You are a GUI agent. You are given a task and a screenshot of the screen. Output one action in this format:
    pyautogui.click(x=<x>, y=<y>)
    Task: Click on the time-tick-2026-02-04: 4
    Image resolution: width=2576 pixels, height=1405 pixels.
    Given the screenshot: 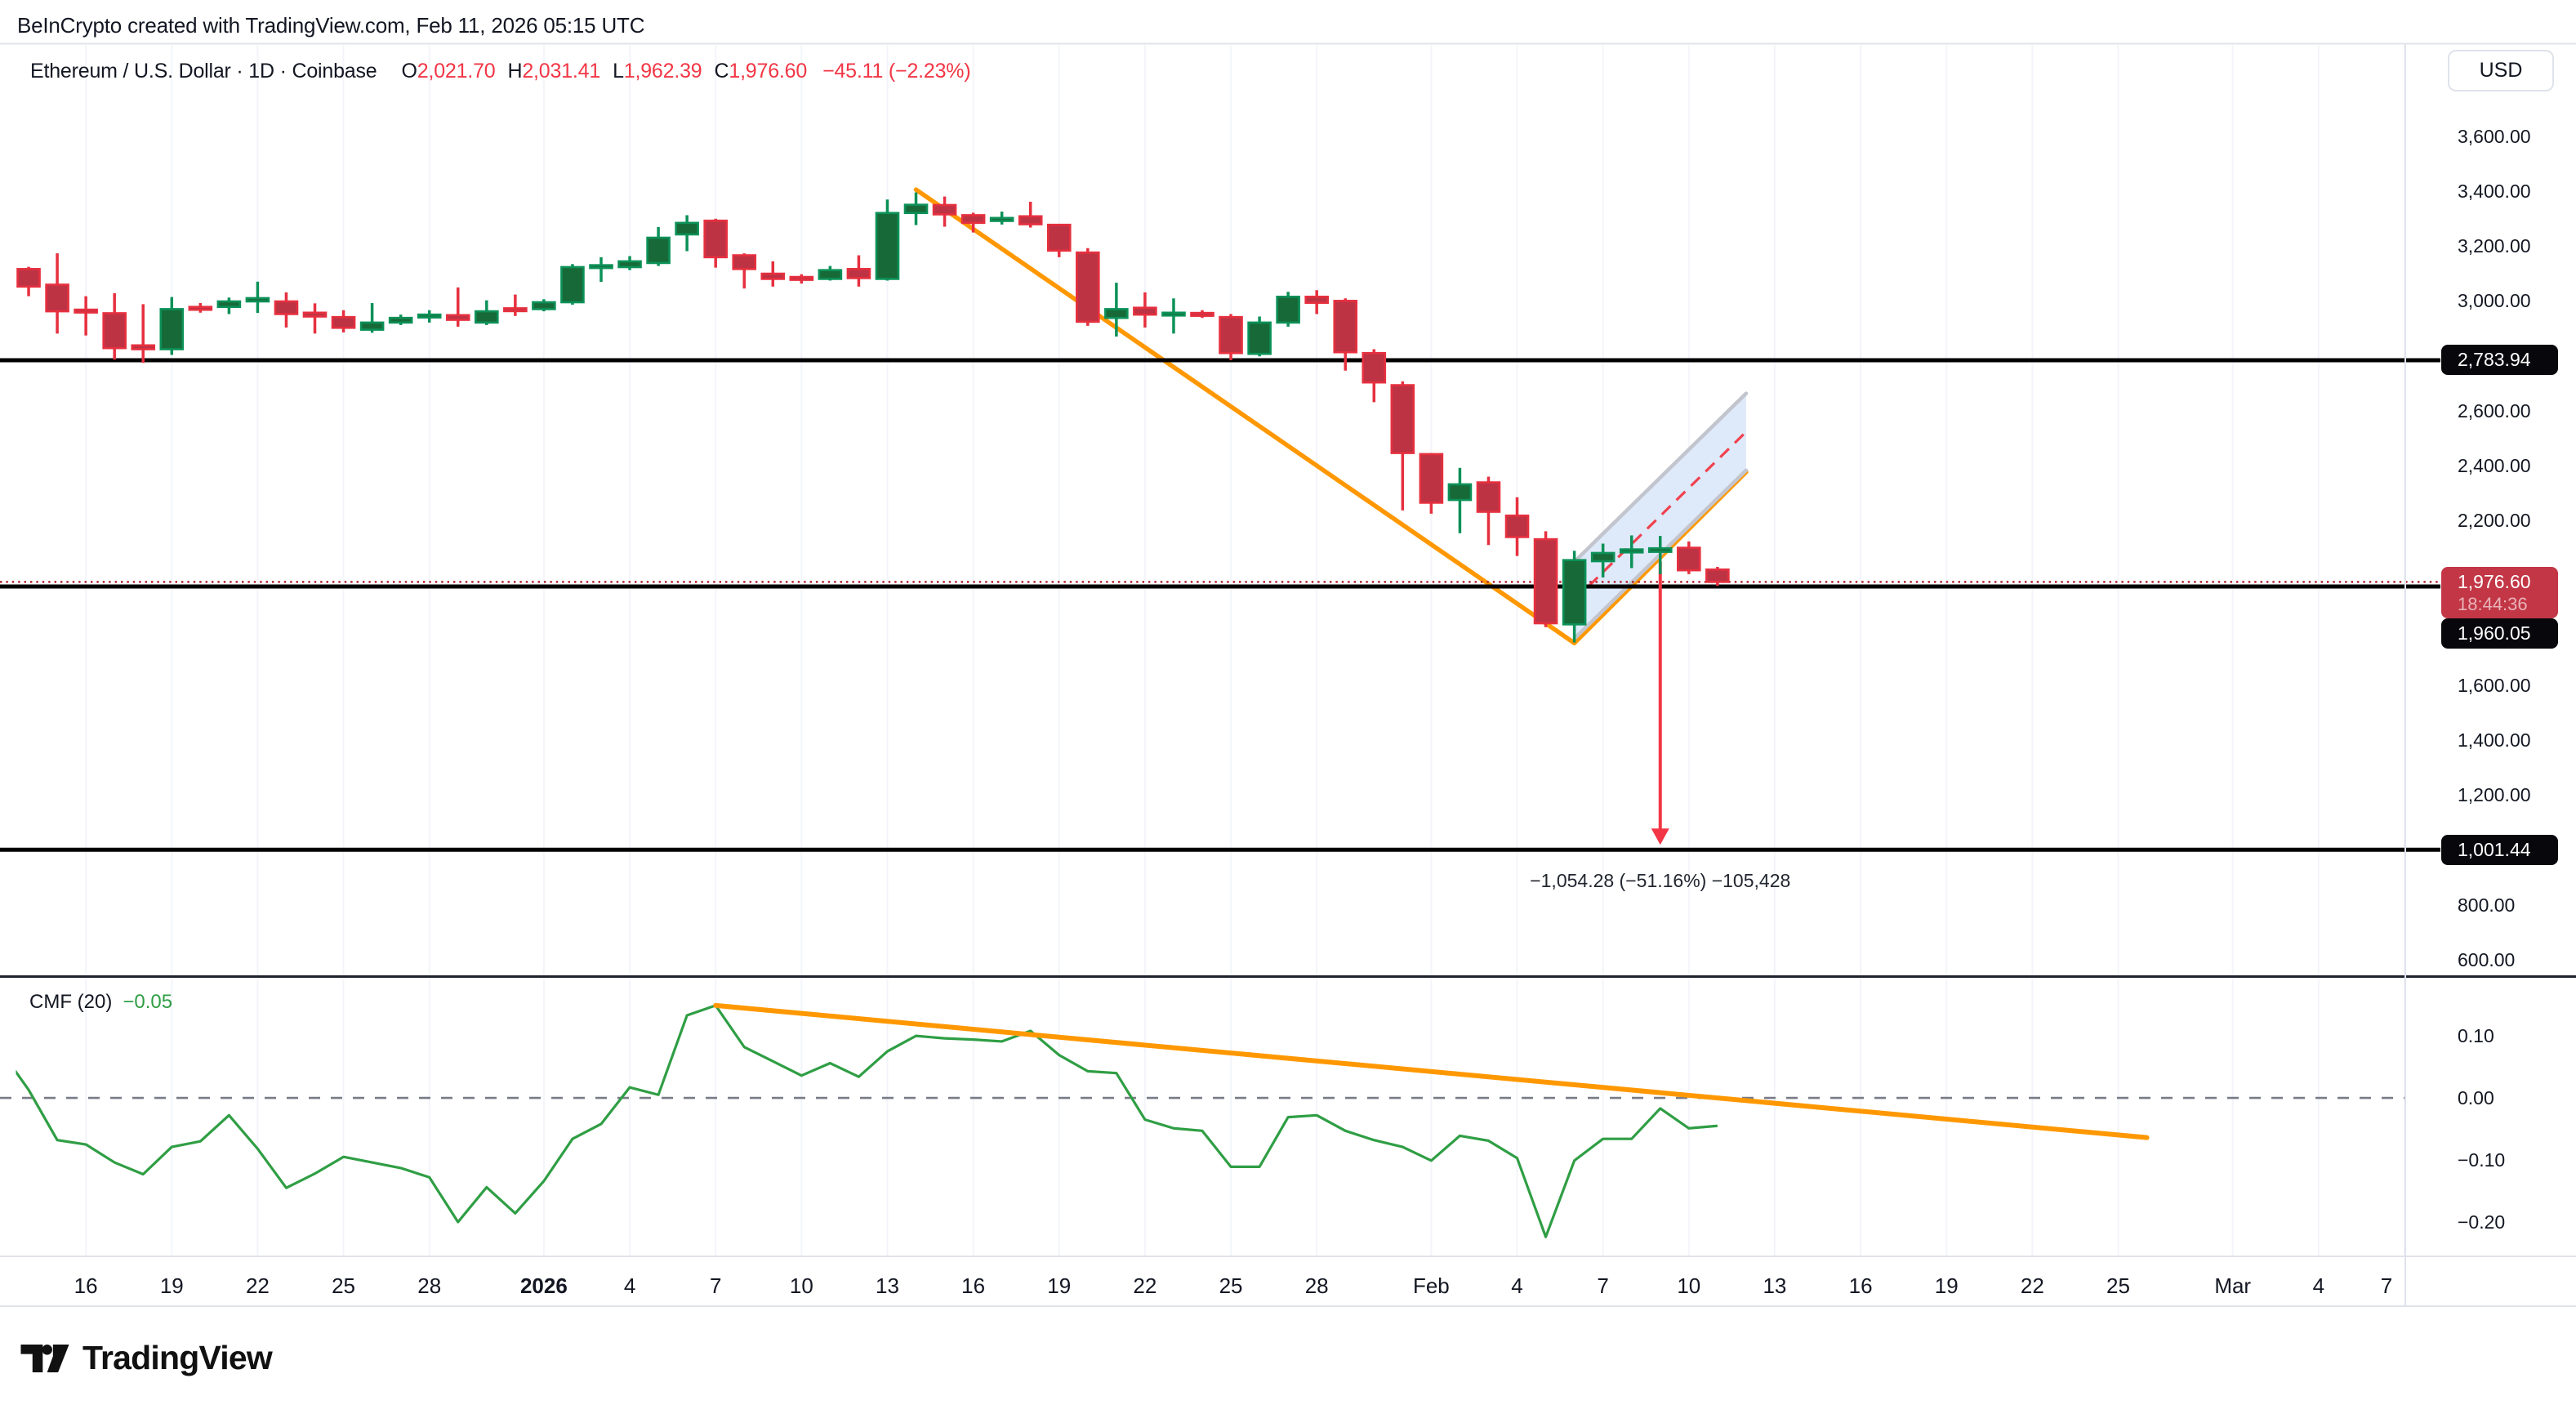 What is the action you would take?
    pyautogui.click(x=1517, y=1286)
    